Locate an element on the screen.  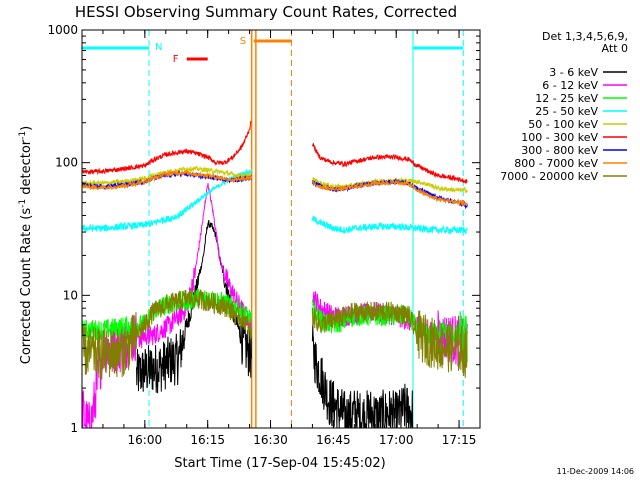
legend-entry-label: 12 - 25 keV is located at coordinates (566, 98).